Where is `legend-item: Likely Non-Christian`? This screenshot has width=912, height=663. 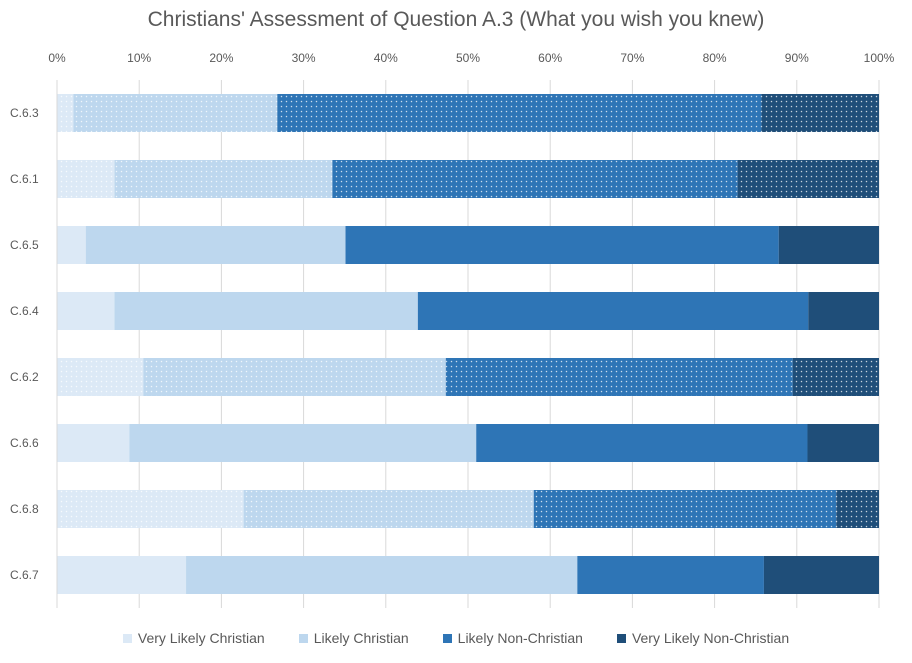 legend-item: Likely Non-Christian is located at coordinates (512, 638).